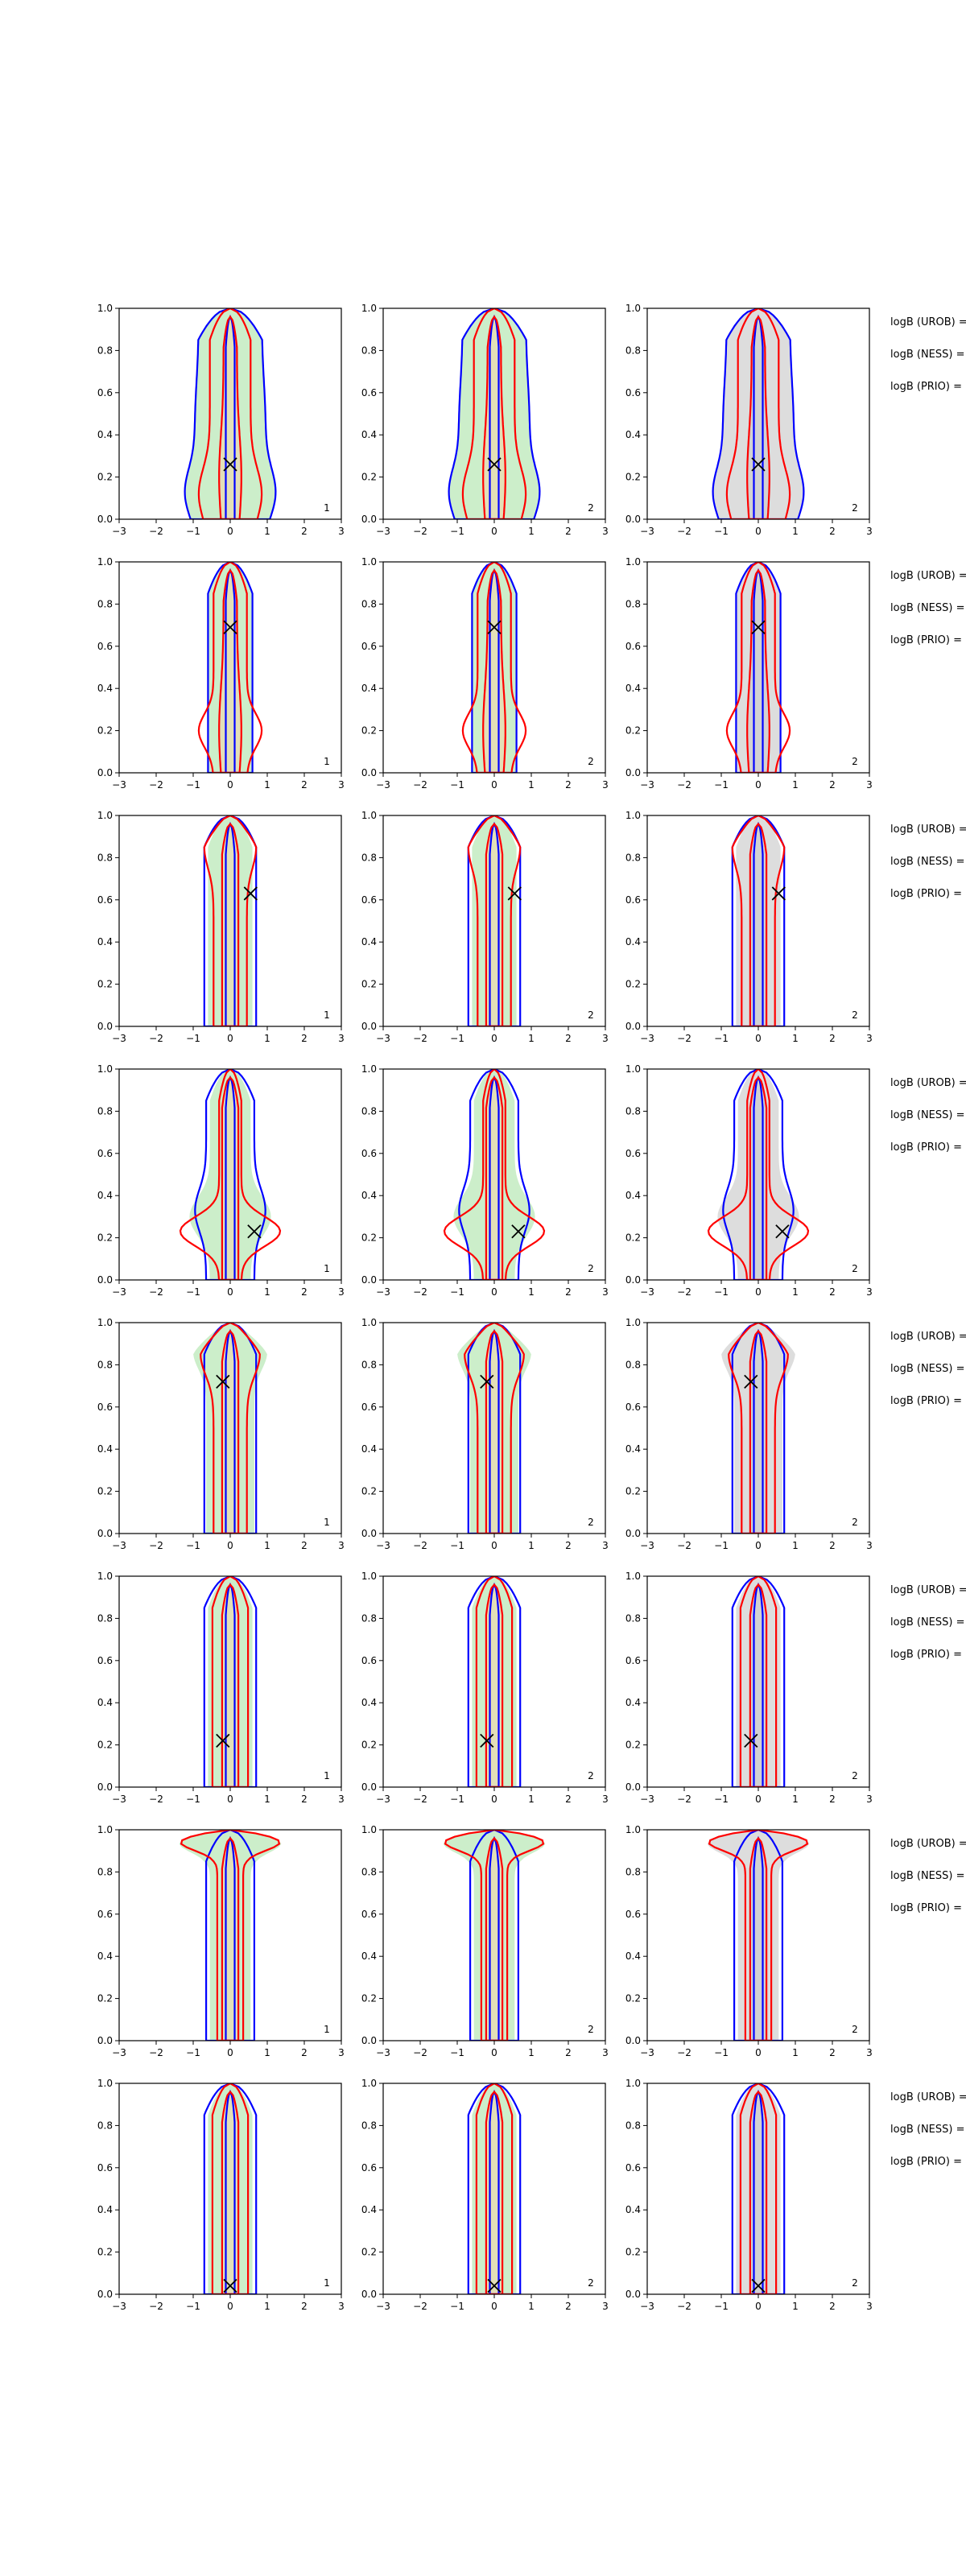 The height and width of the screenshot is (2576, 966). I want to click on panel-r7-c3: −3 −2 −1 0 1 2 3 0.0 0.2 0.4 0.6 0.8 1.0 2, so click(749, 1941).